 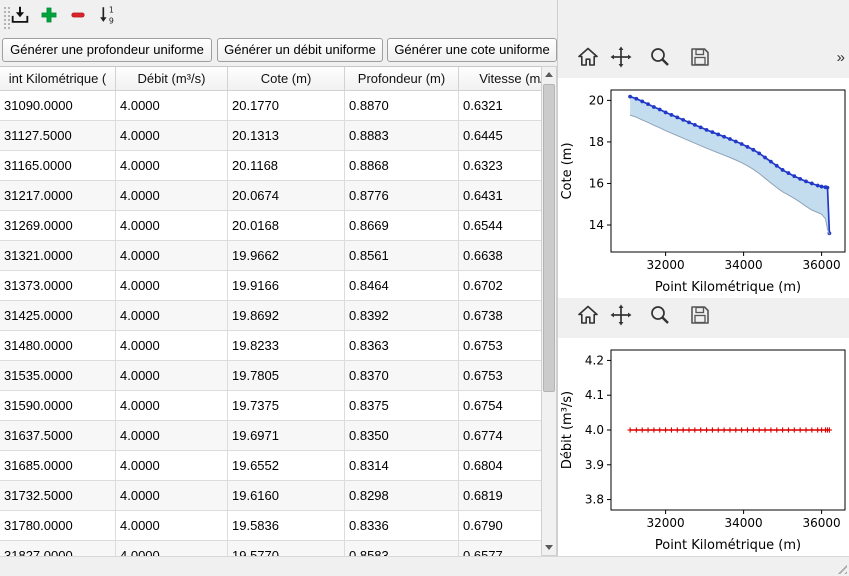 What do you see at coordinates (270, 548) in the screenshot?
I see `table-row: 31827.0000 4.0000 19.5770 0.8583 0.6577` at bounding box center [270, 548].